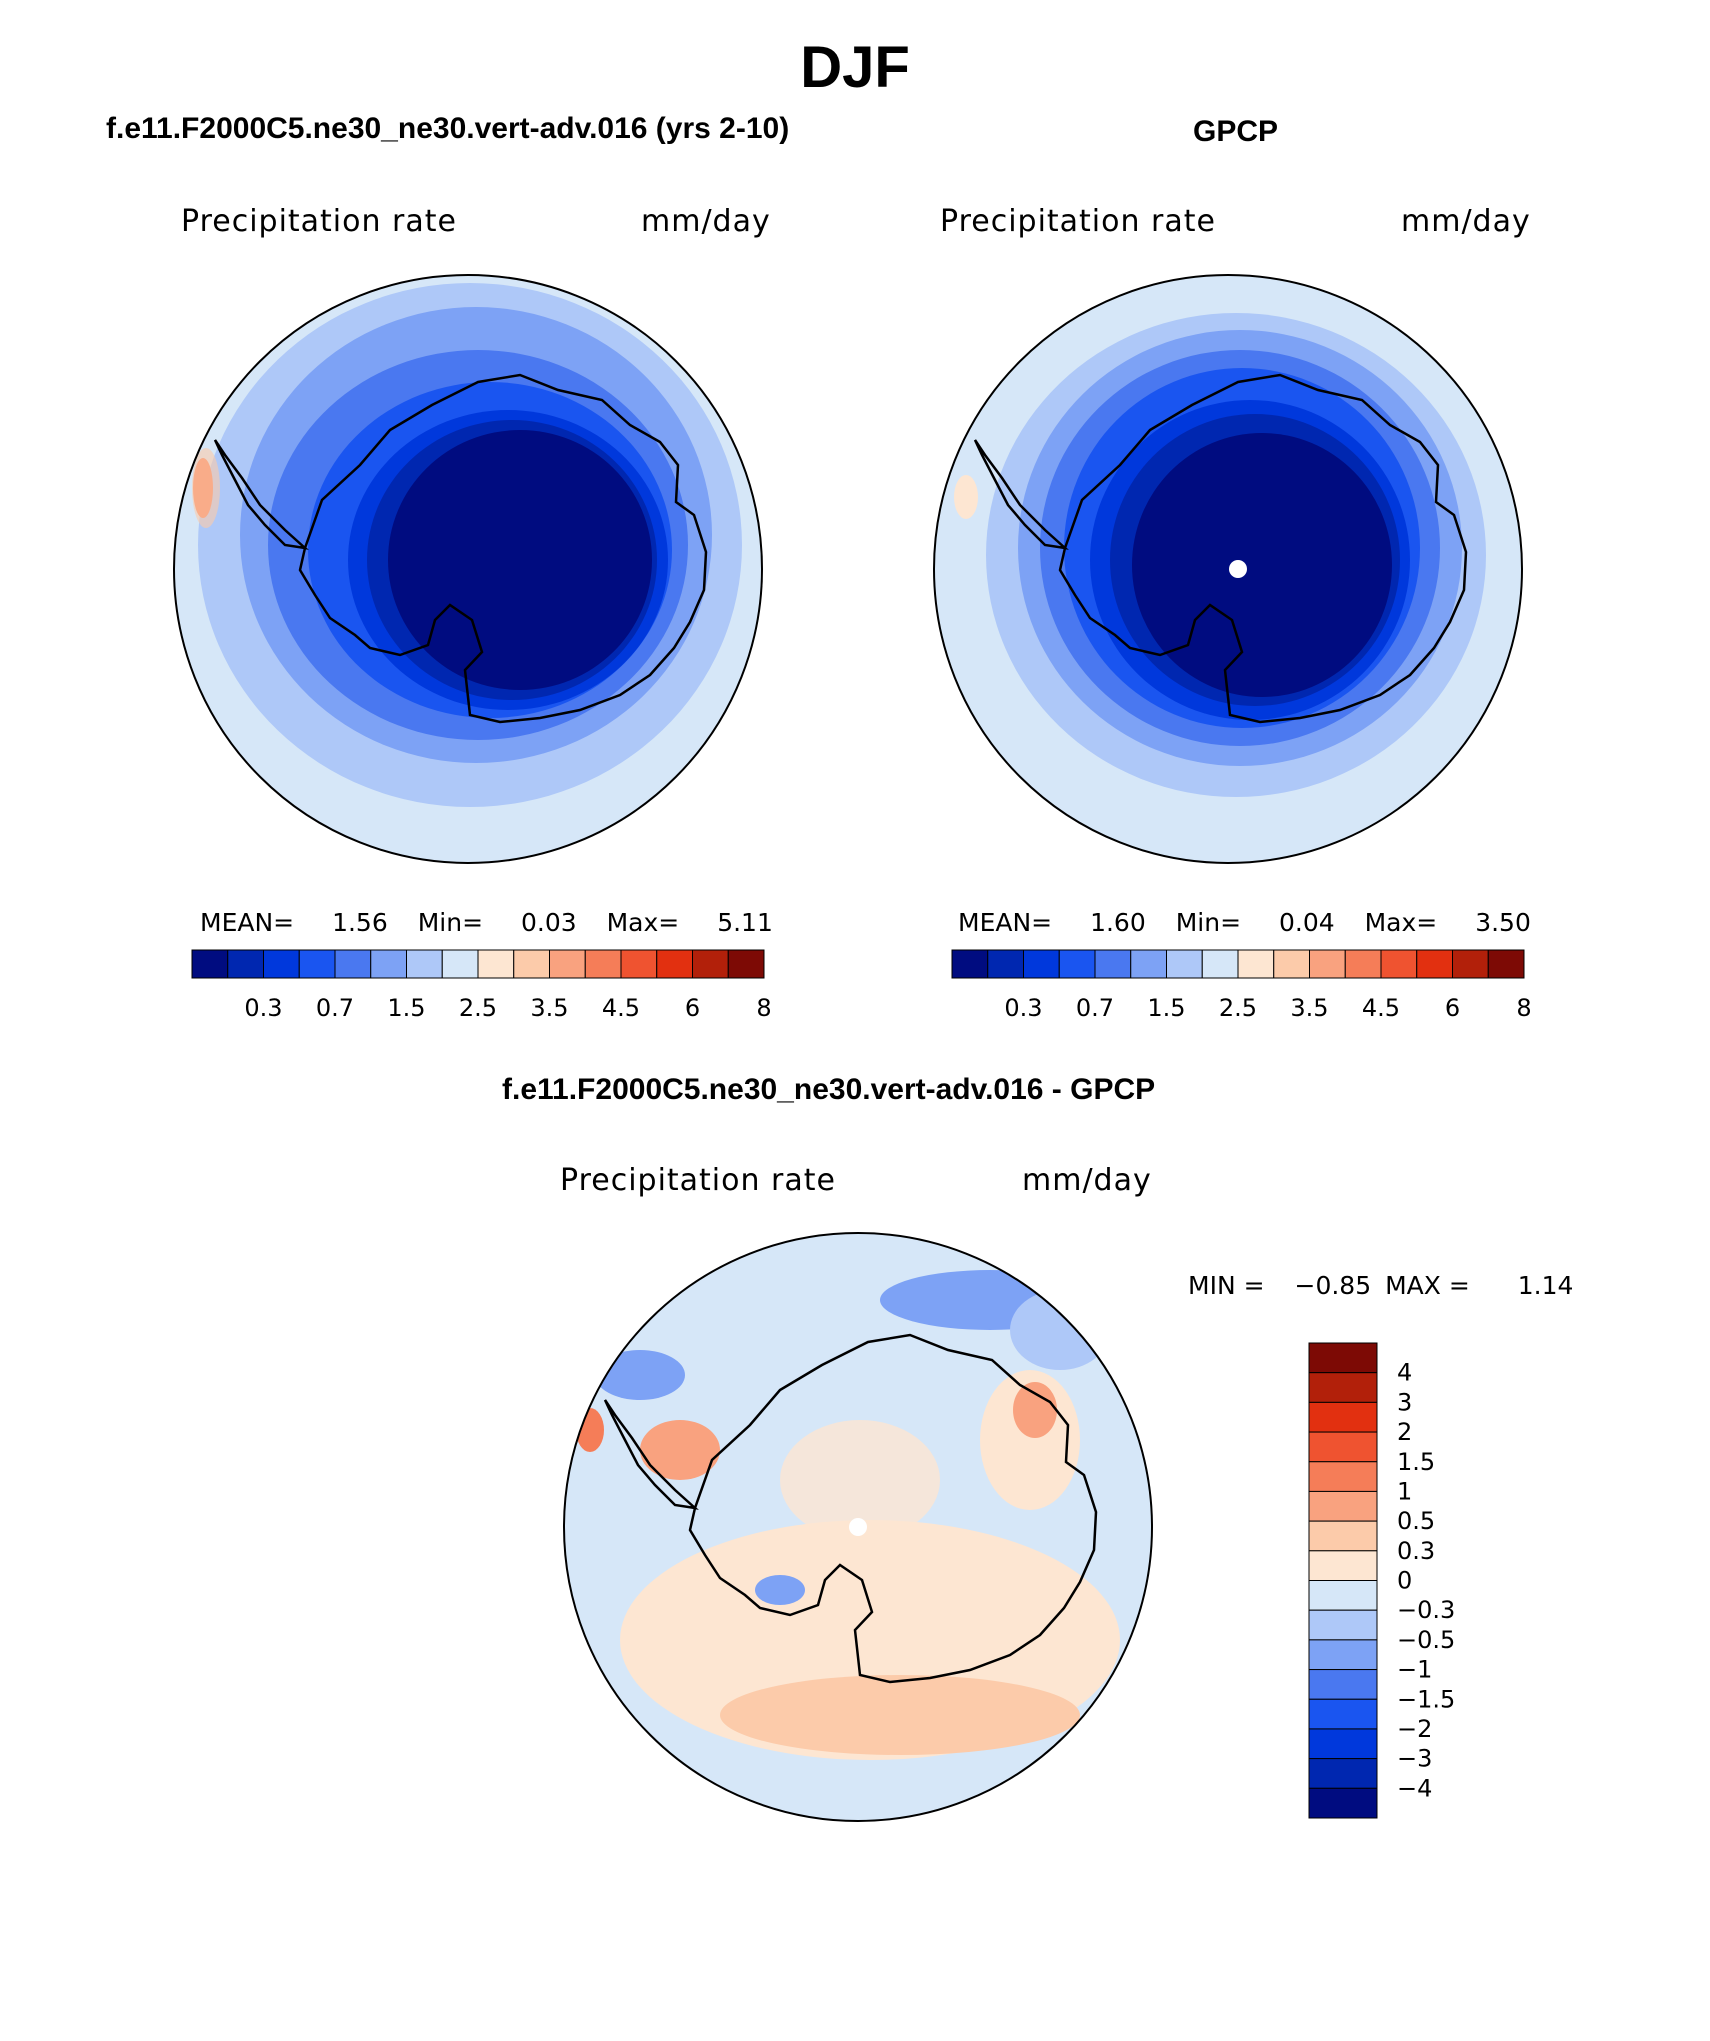 The height and width of the screenshot is (2041, 1710). Describe the element at coordinates (855, 67) in the screenshot. I see `figure-title: DJF` at that location.